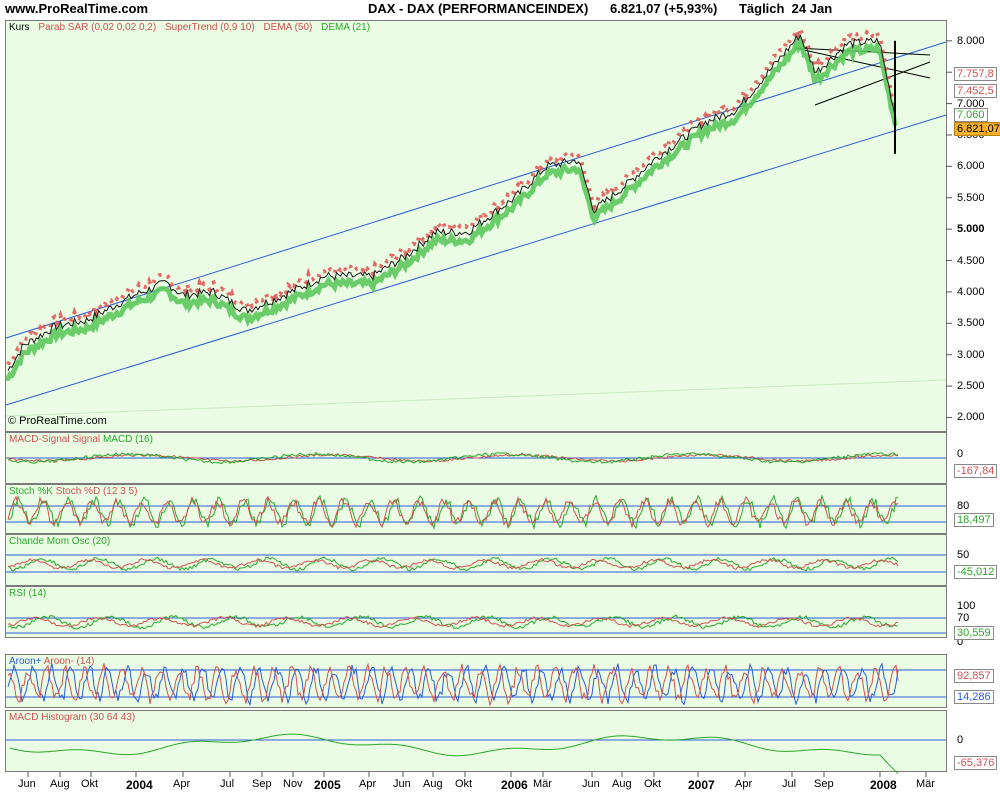  What do you see at coordinates (514, 785) in the screenshot?
I see `x-tick-label: 2006` at bounding box center [514, 785].